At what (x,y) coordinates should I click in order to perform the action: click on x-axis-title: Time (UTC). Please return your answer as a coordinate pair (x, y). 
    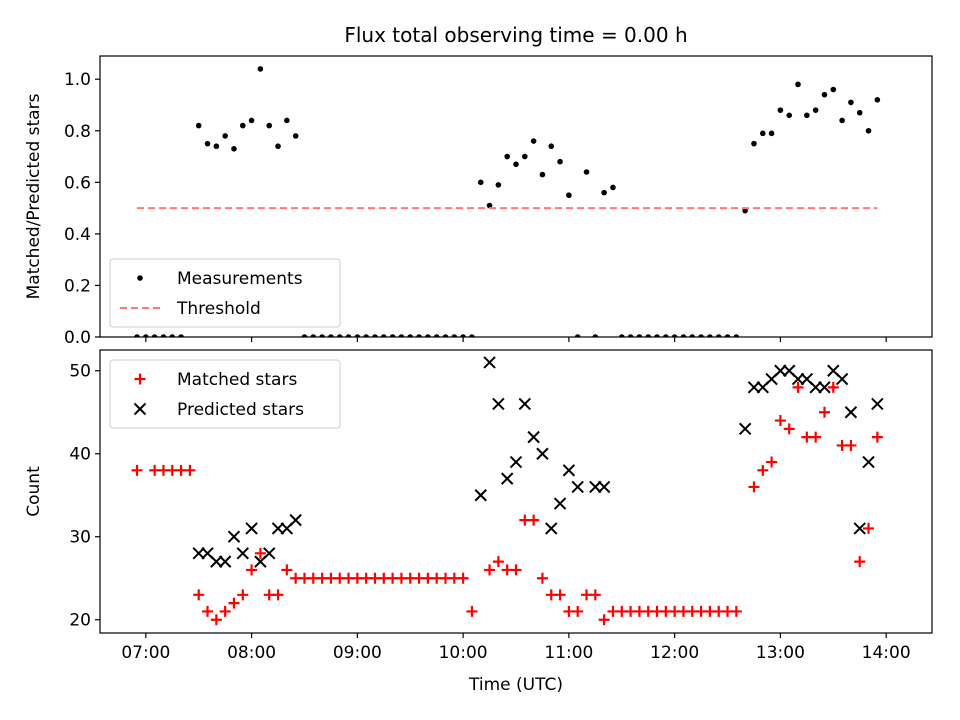
    Looking at the image, I should click on (515, 685).